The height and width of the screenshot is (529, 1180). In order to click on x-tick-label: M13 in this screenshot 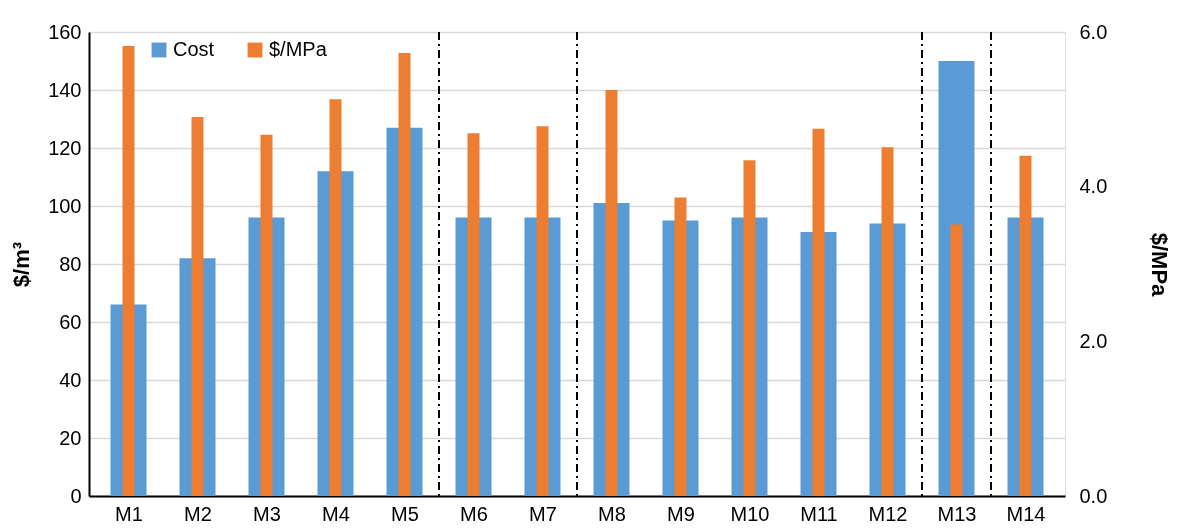, I will do `click(957, 513)`.